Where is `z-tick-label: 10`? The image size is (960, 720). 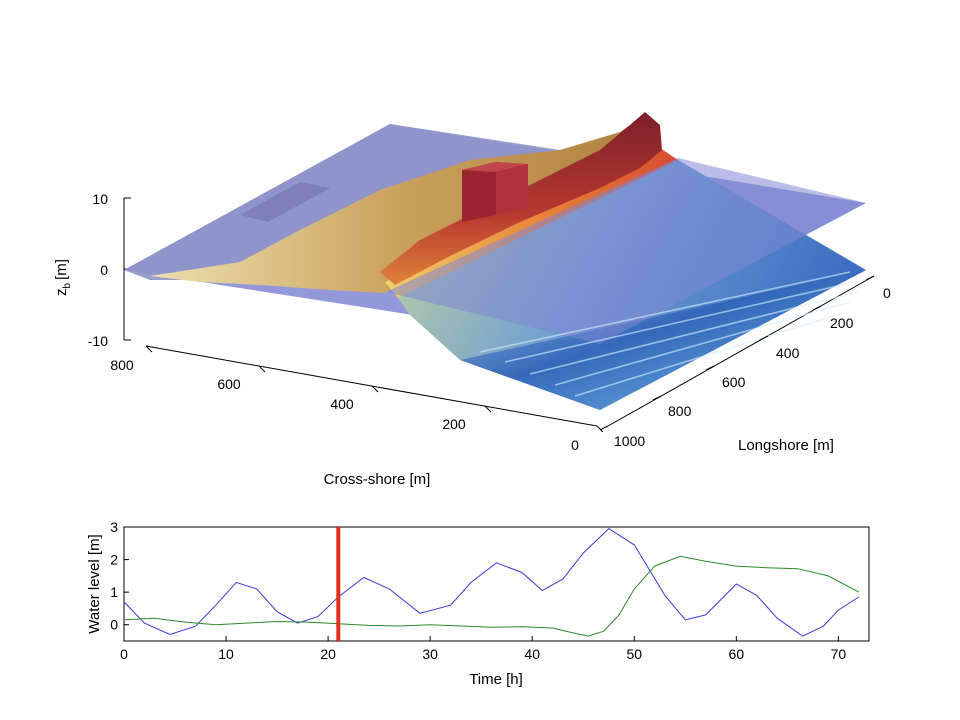
z-tick-label: 10 is located at coordinates (100, 199).